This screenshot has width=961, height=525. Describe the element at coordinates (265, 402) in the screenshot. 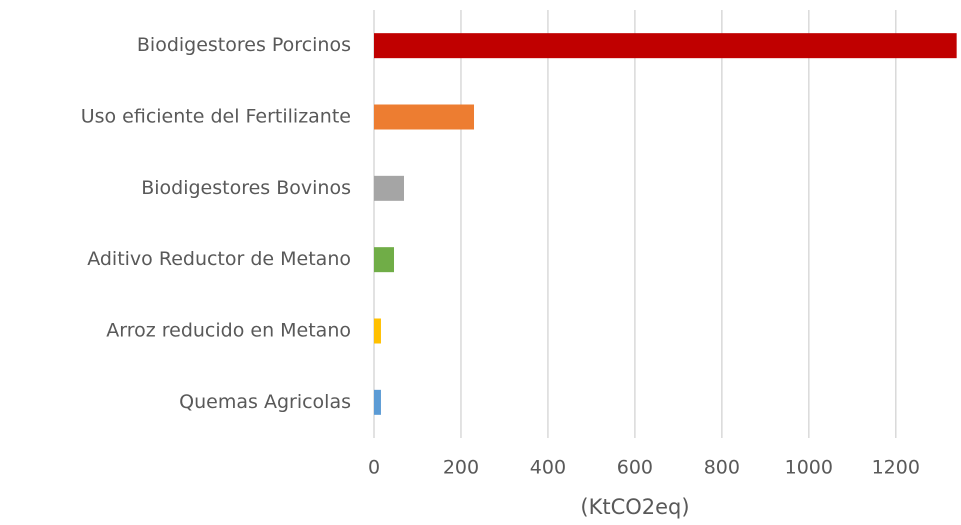

I see `y-tick-label: Quemas Agricolas` at that location.